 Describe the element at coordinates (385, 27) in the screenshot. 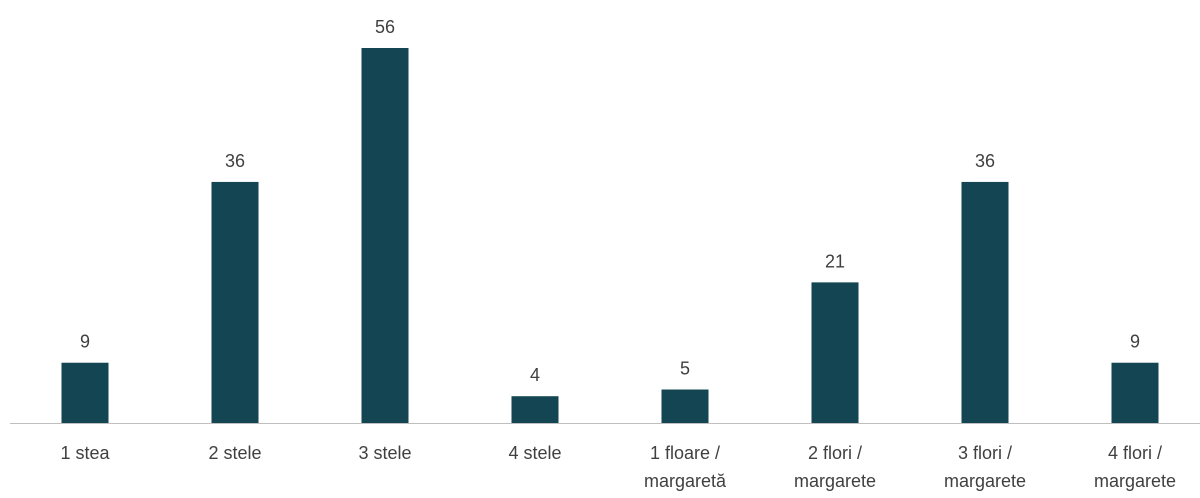

I see `data-label-3: 56` at that location.